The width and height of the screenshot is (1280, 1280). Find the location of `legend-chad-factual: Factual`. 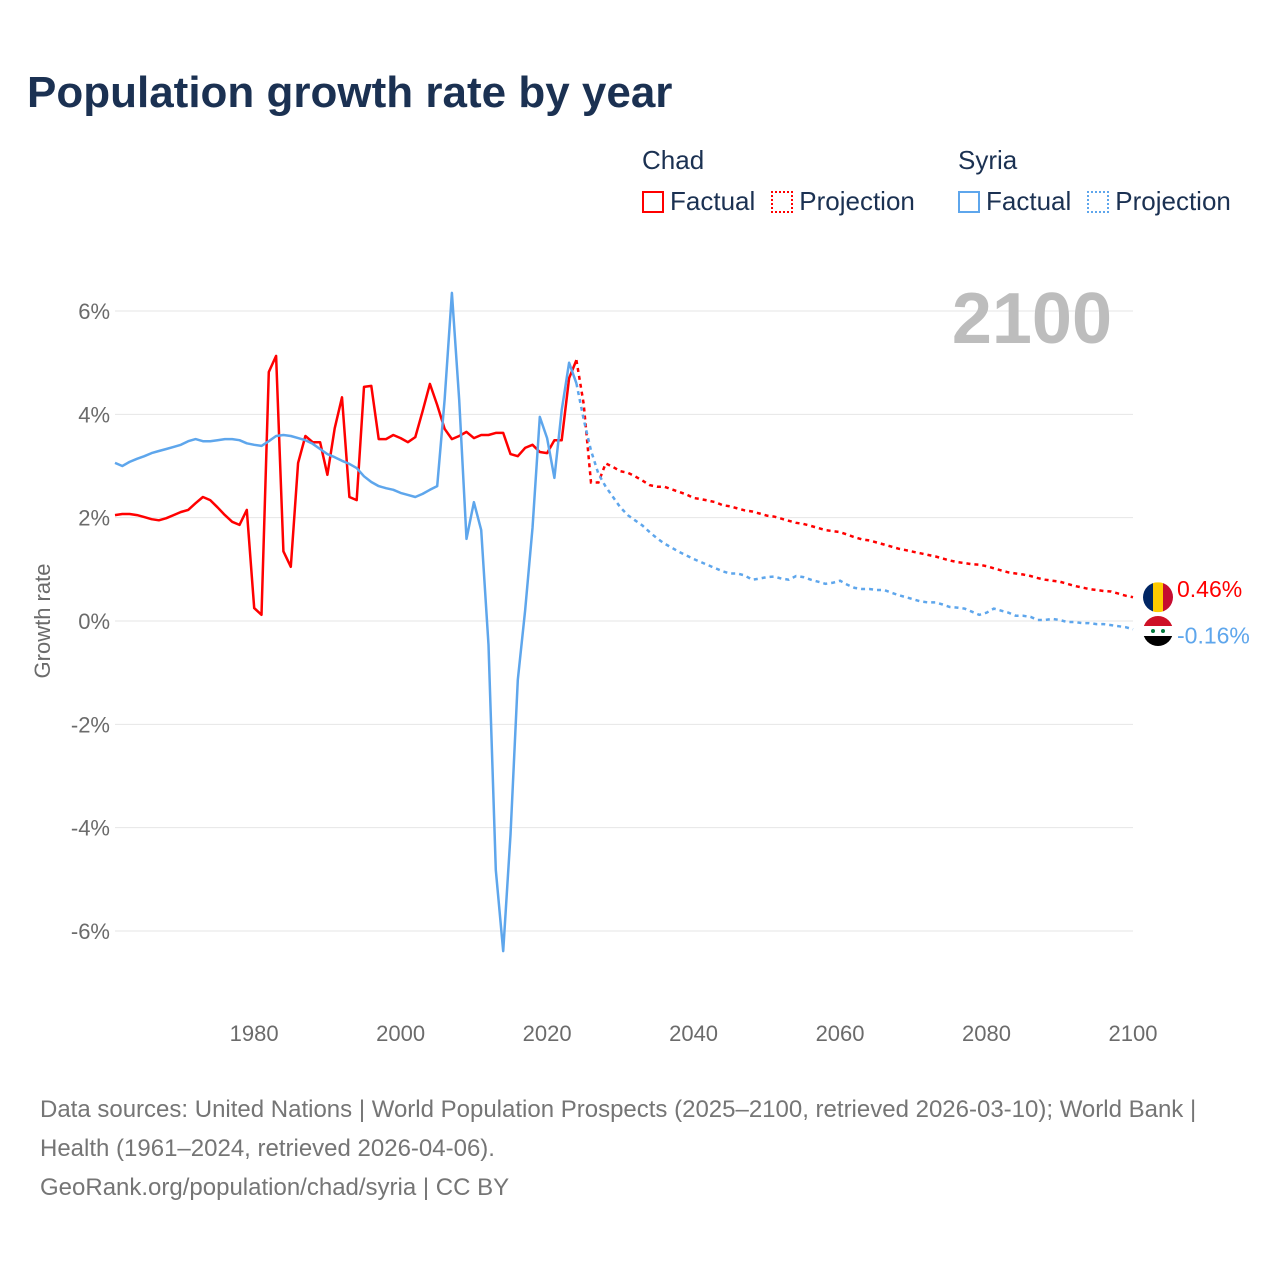

legend-chad-factual: Factual is located at coordinates (698, 201).